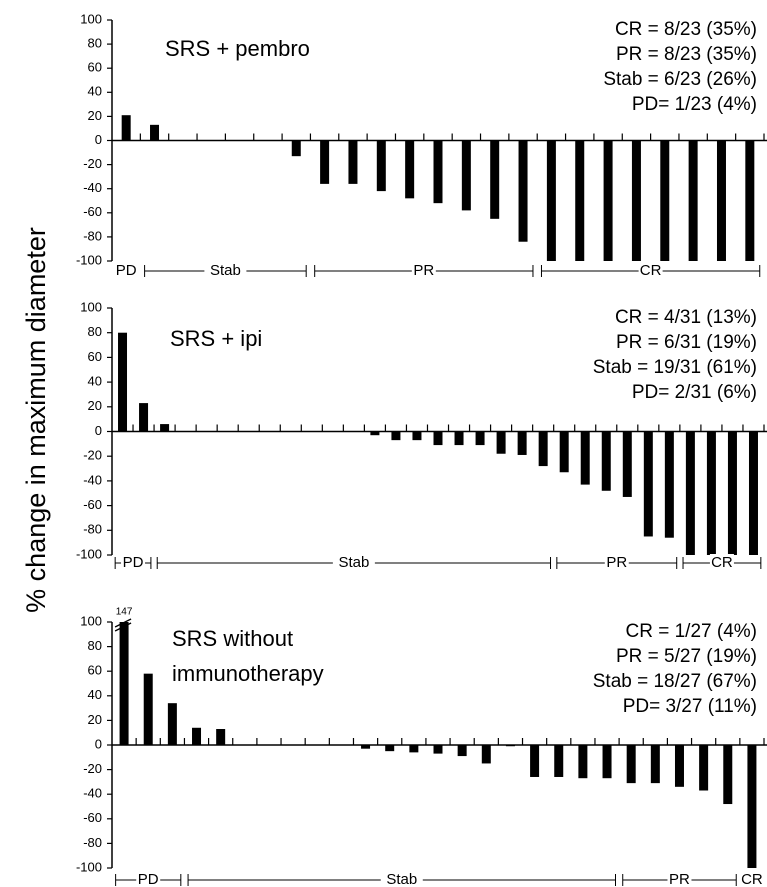 This screenshot has height=887, width=767. What do you see at coordinates (686, 54) in the screenshot?
I see `annotation: PR = 8/23 (35%)` at bounding box center [686, 54].